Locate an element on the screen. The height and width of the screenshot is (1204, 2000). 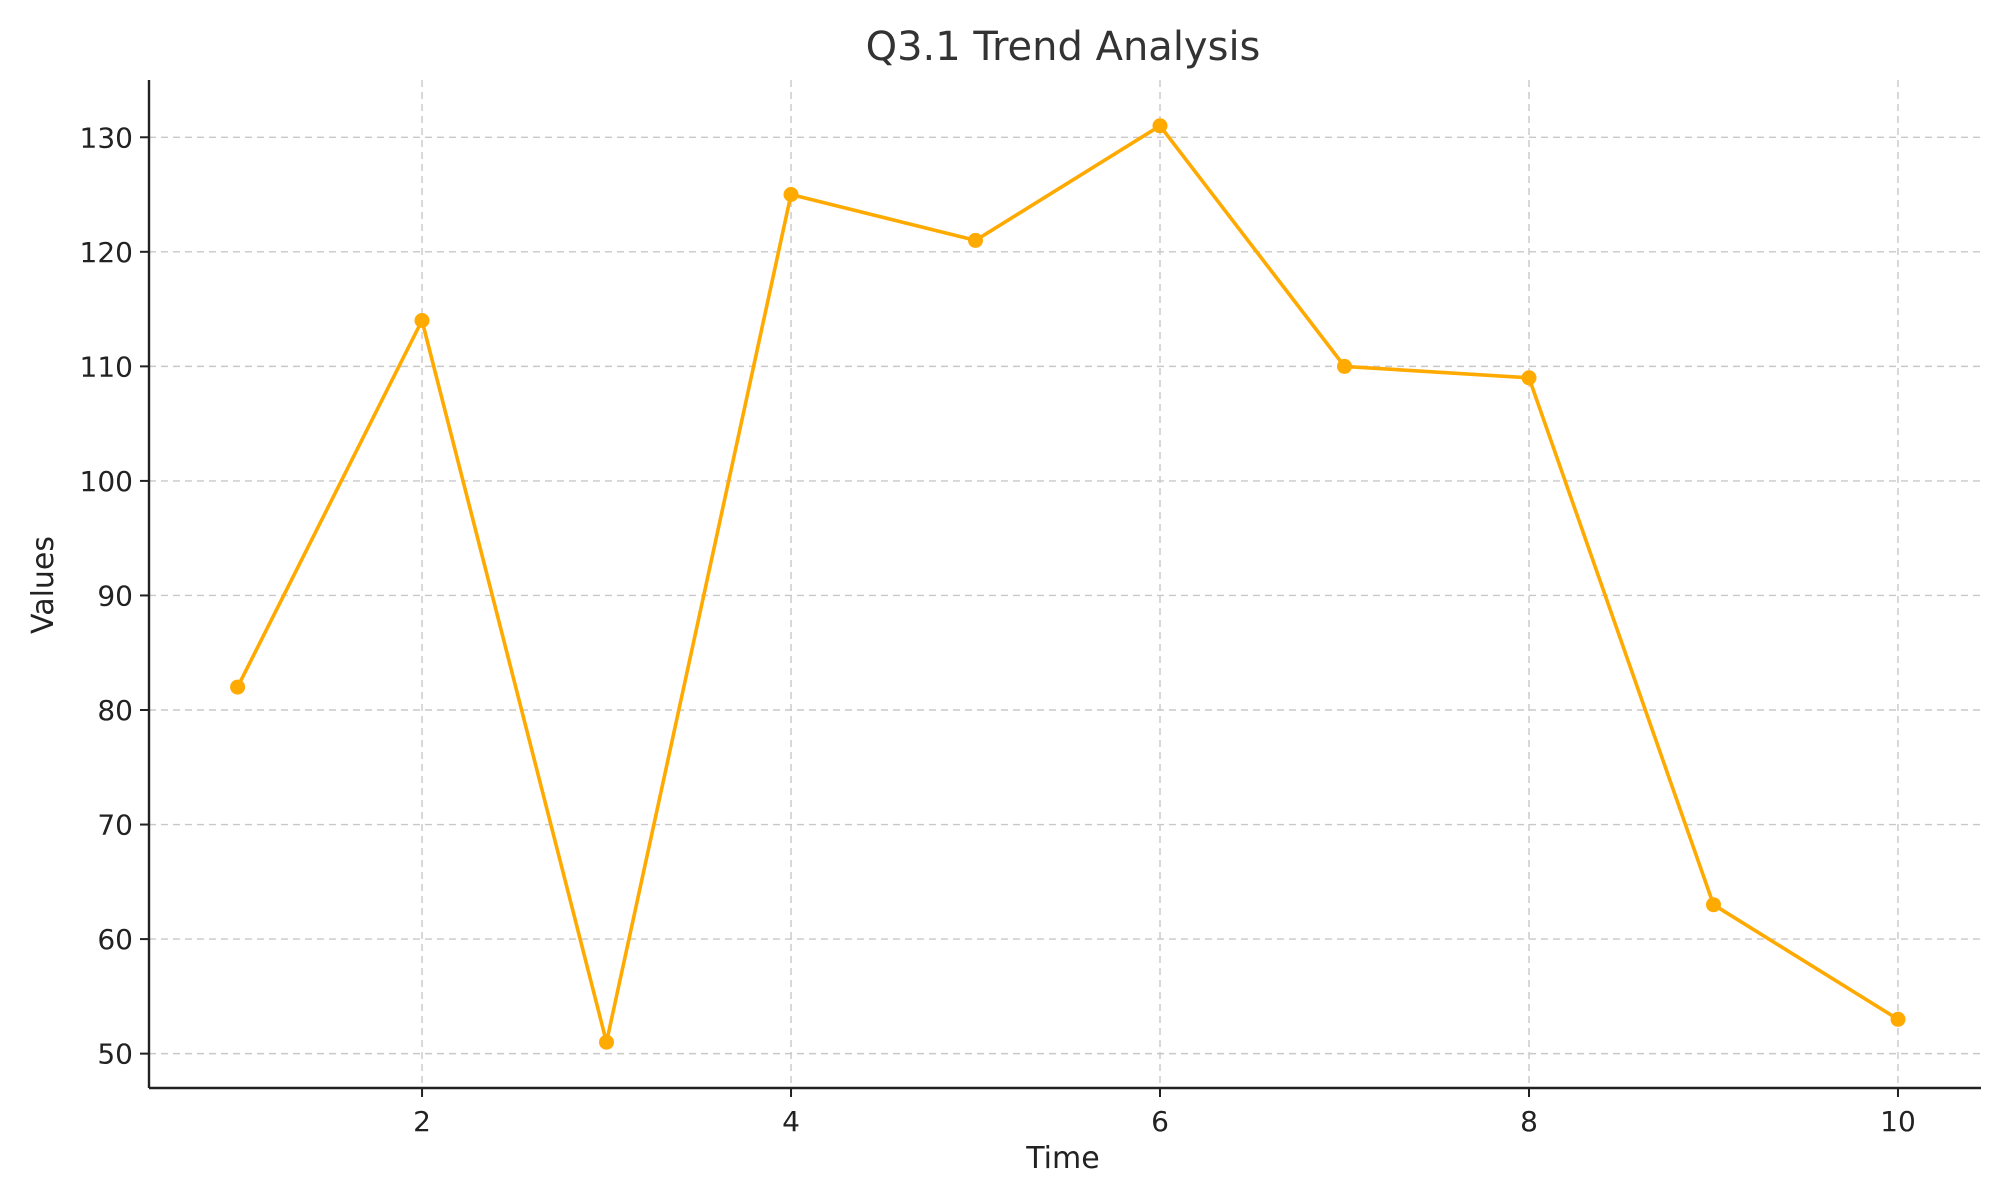
chart-title: Q3.1 Trend Analysis is located at coordinates (1063, 47).